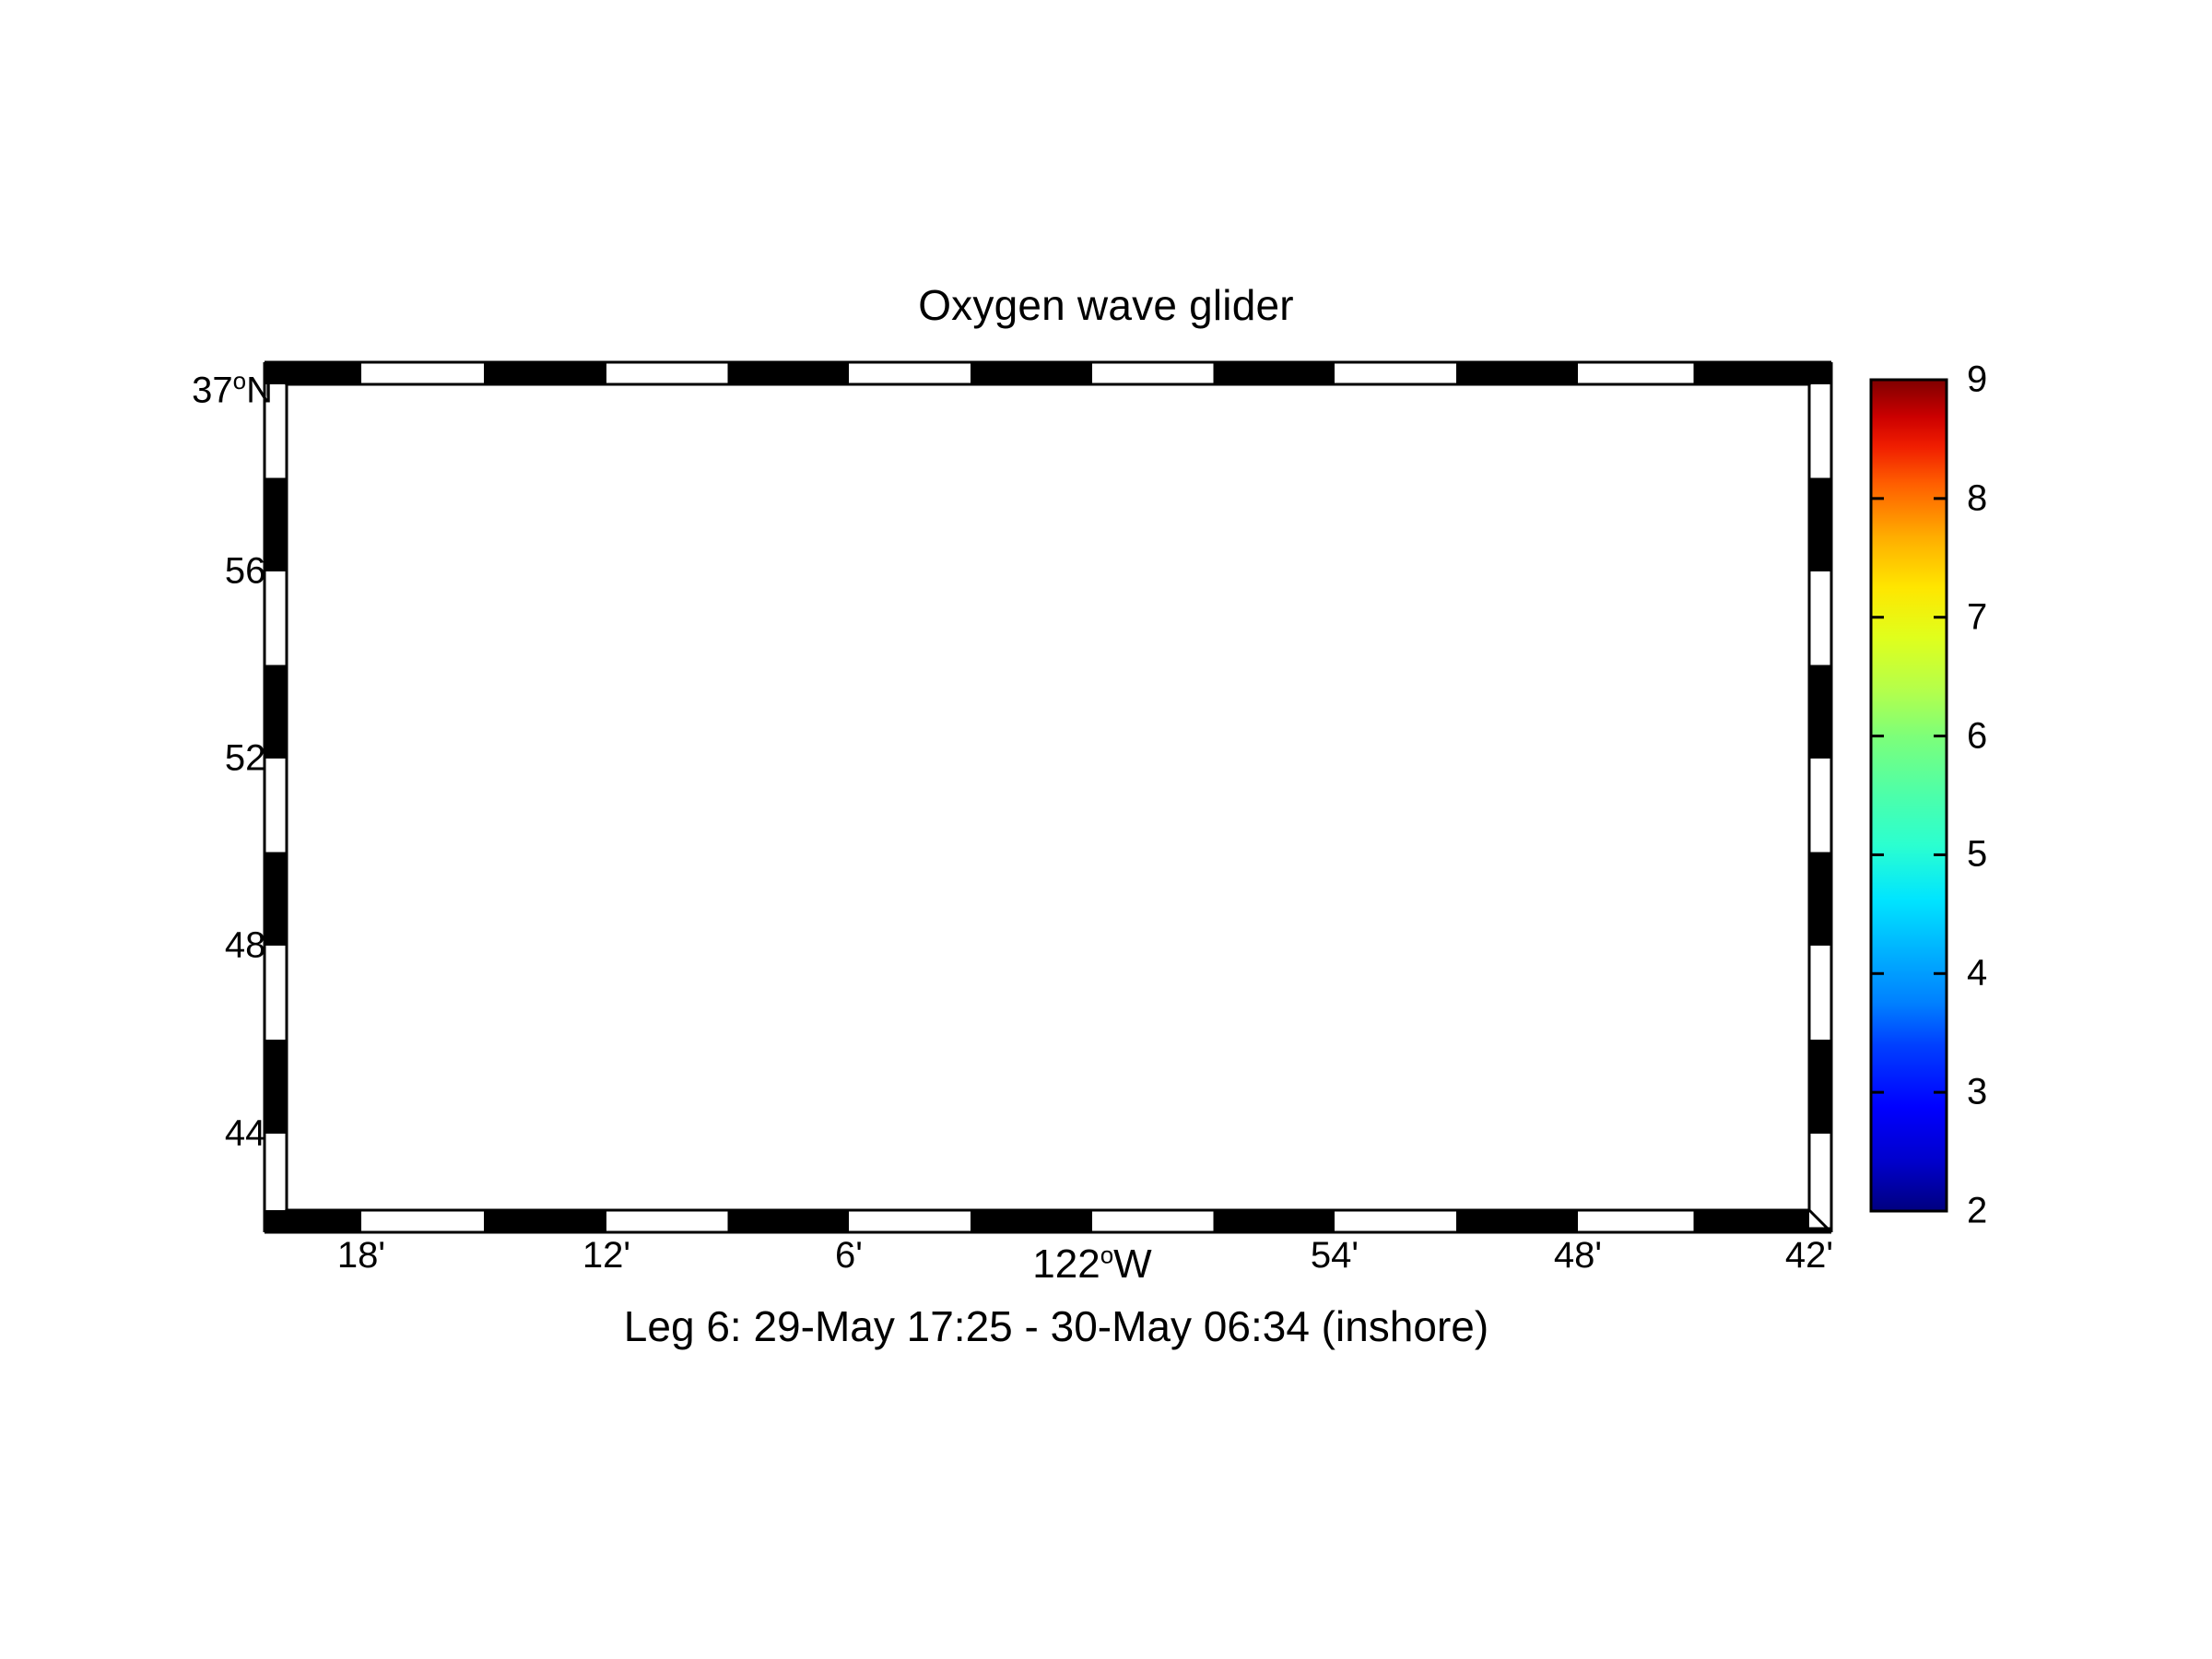  What do you see at coordinates (606, 1255) in the screenshot?
I see `xtick-label-12: 12'` at bounding box center [606, 1255].